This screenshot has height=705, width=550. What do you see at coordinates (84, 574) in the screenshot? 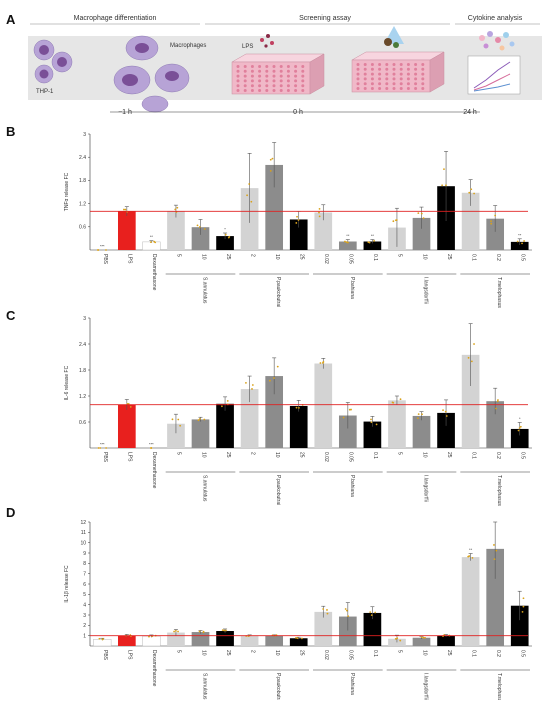
I see `y-tick-label: 7` at bounding box center [84, 574].